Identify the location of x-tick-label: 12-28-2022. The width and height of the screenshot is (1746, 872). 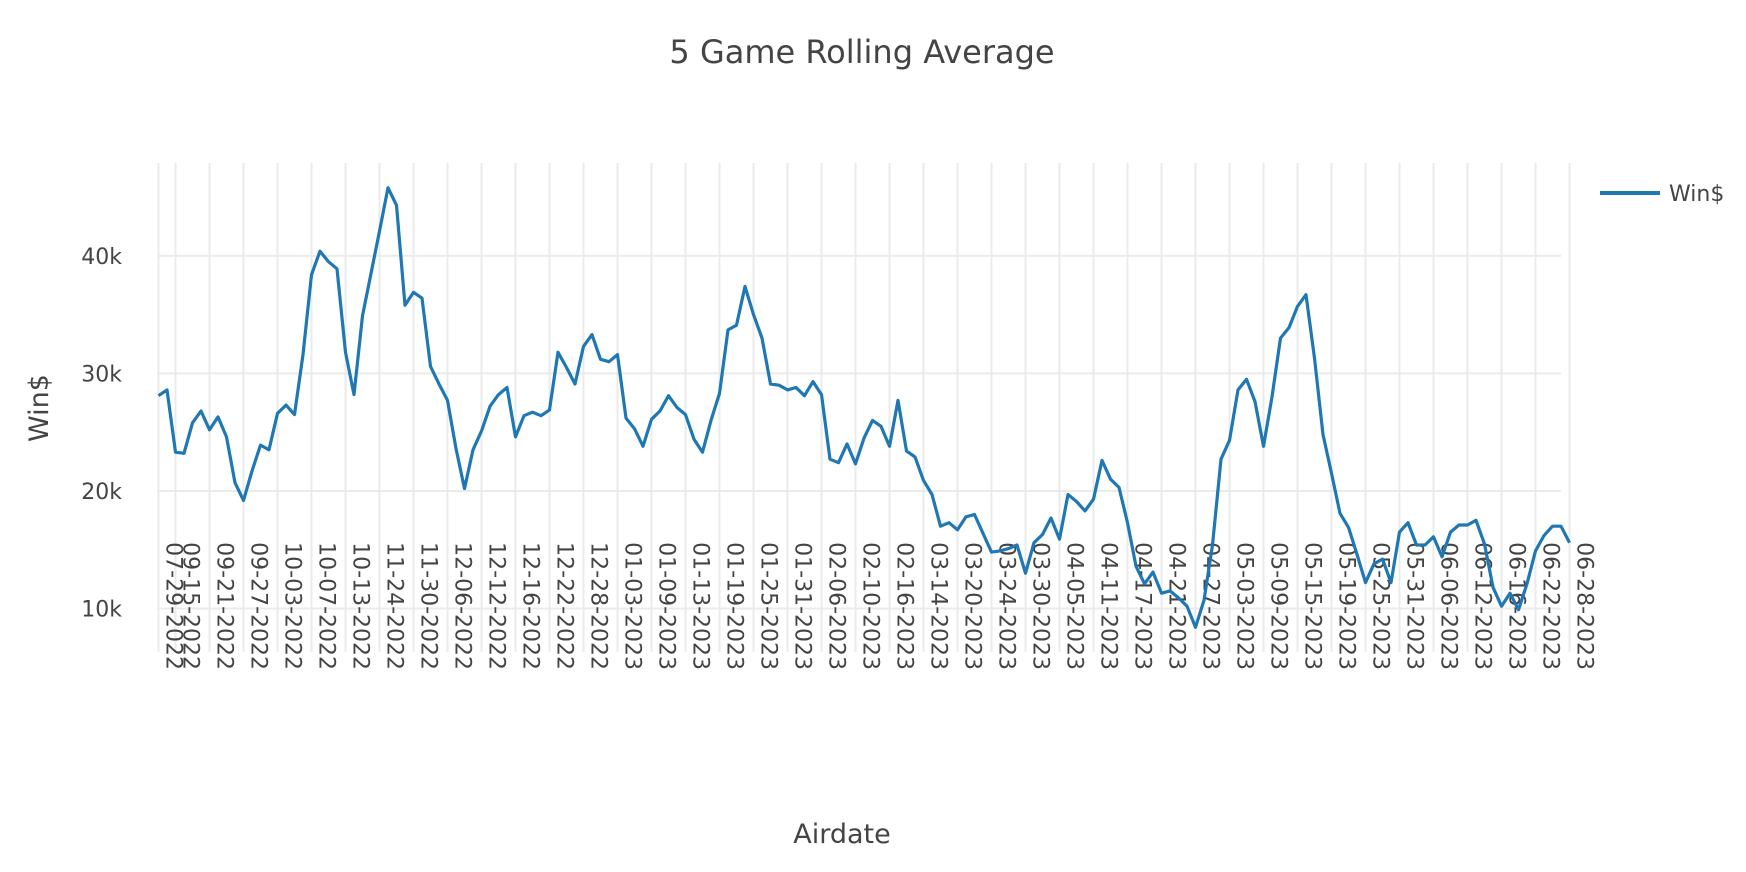
(598, 606).